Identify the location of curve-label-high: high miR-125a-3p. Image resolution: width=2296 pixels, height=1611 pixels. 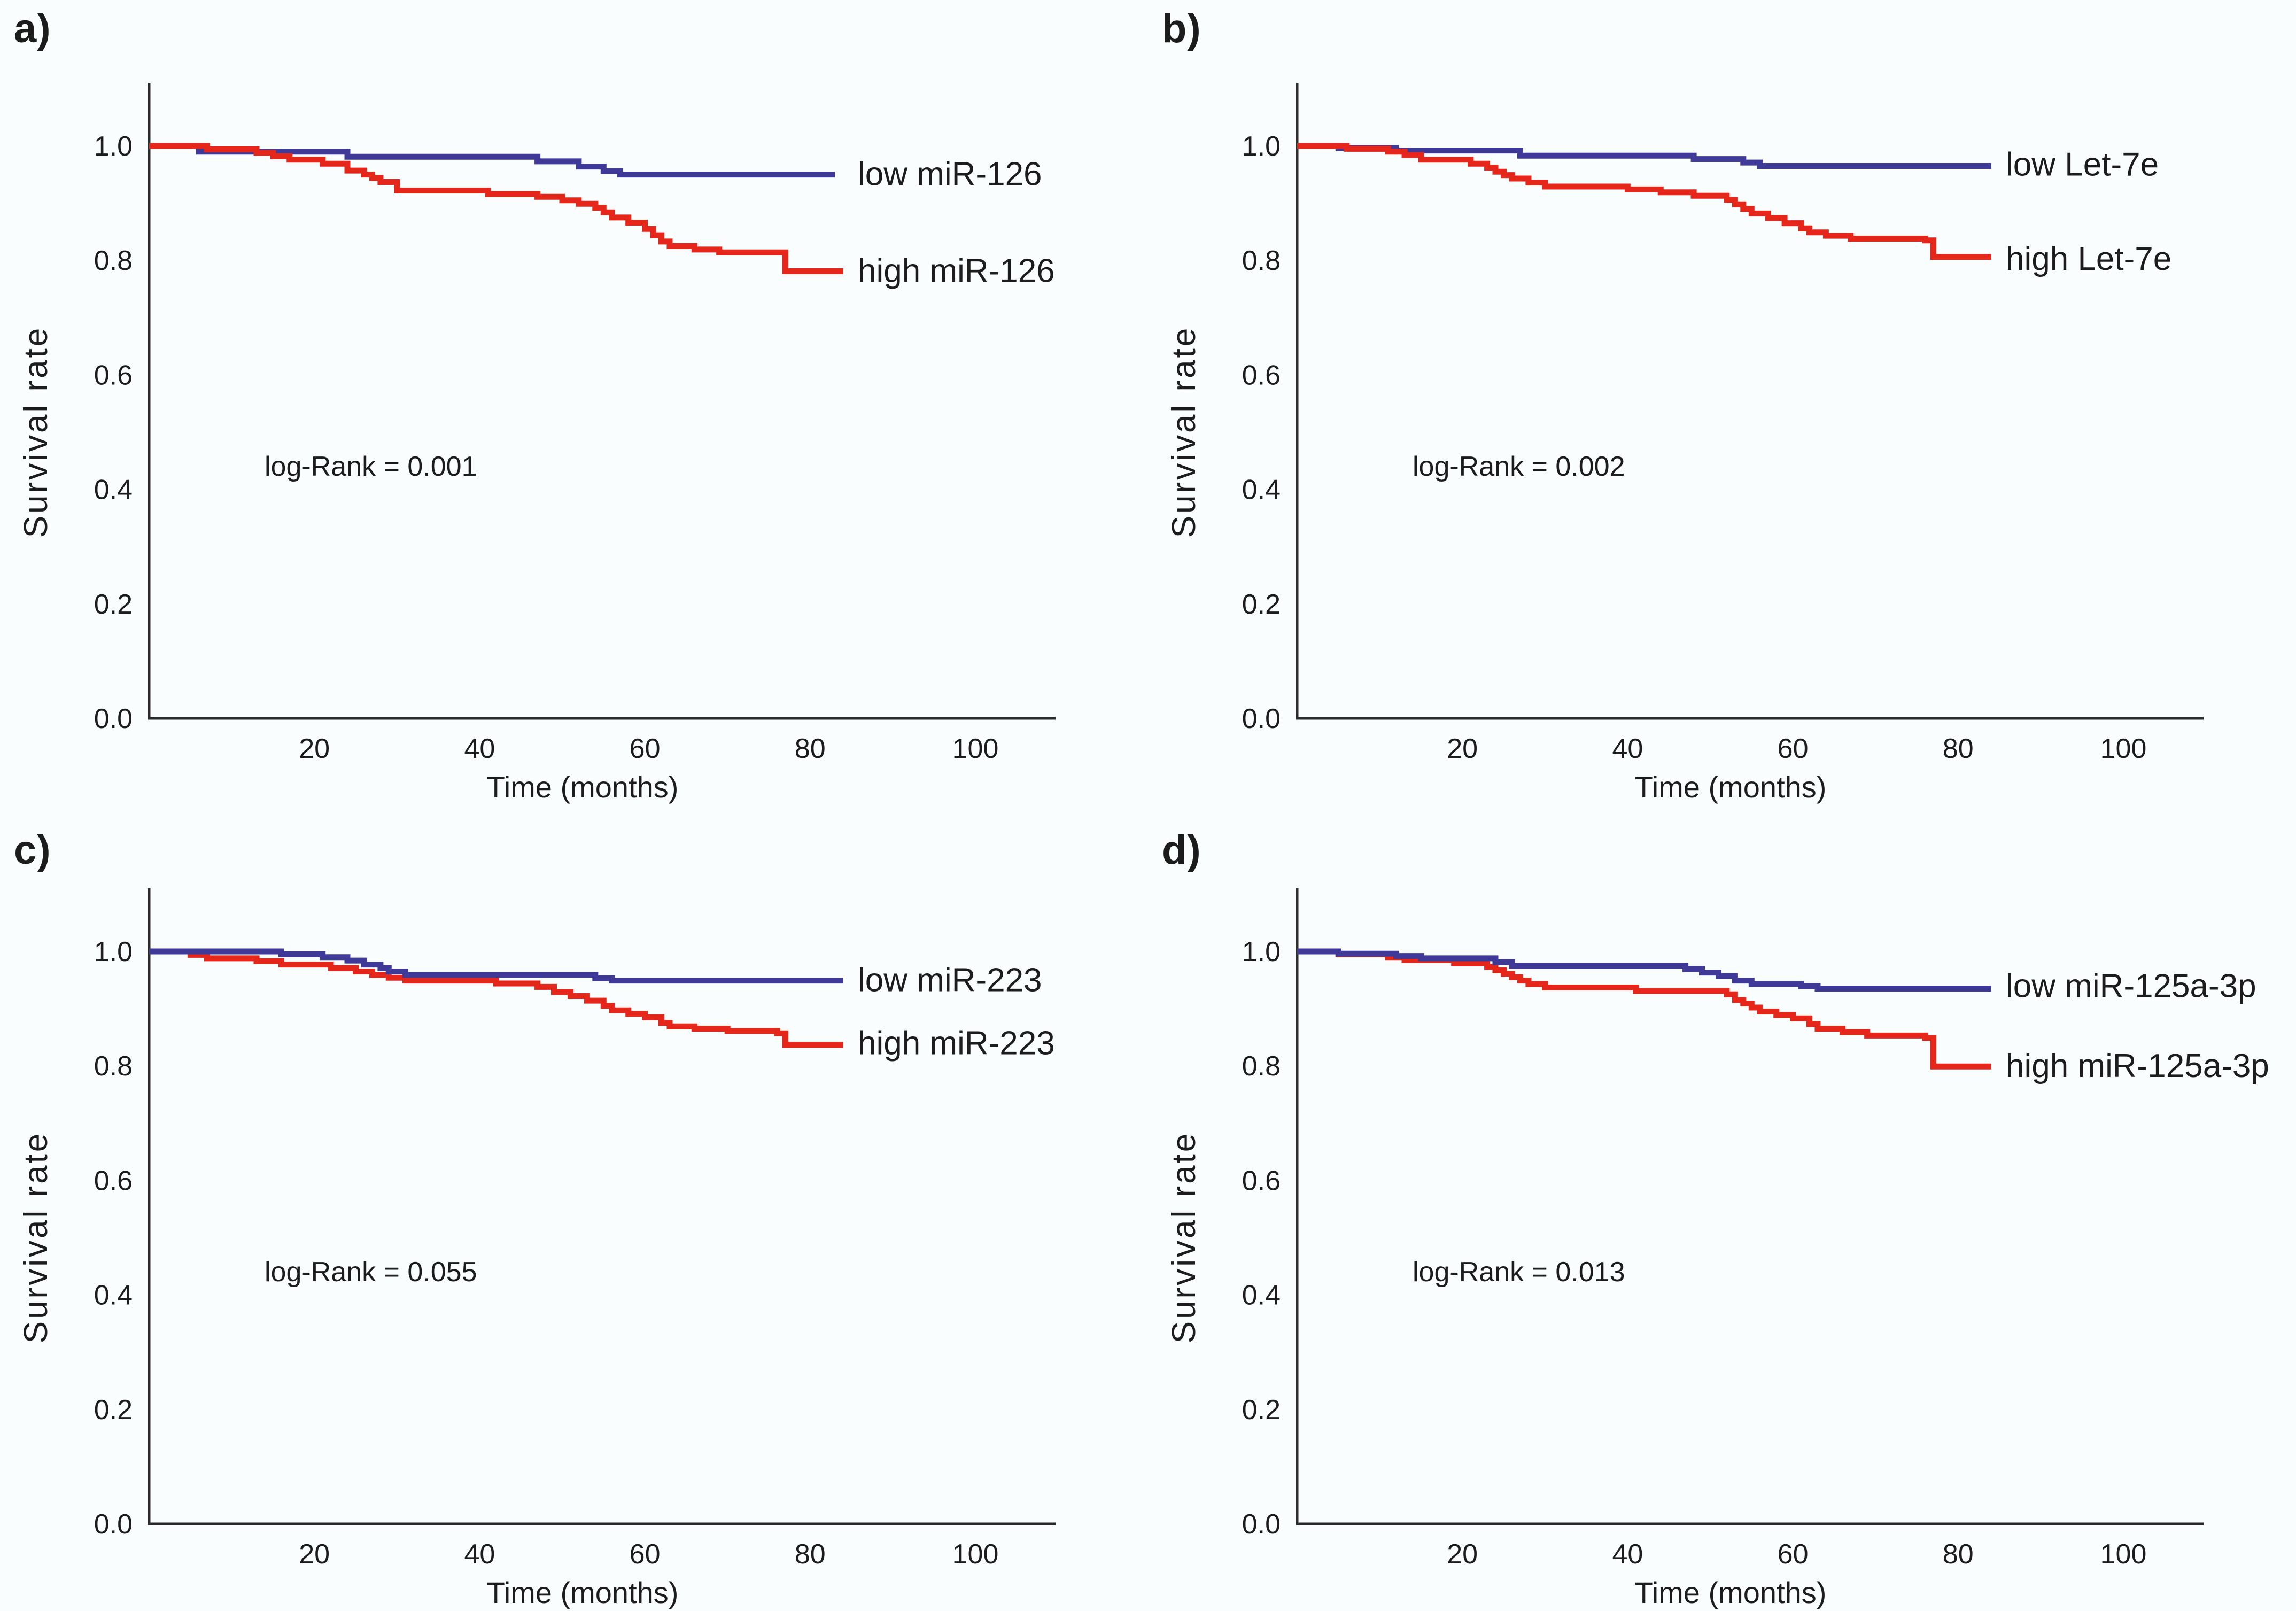
(2137, 1066).